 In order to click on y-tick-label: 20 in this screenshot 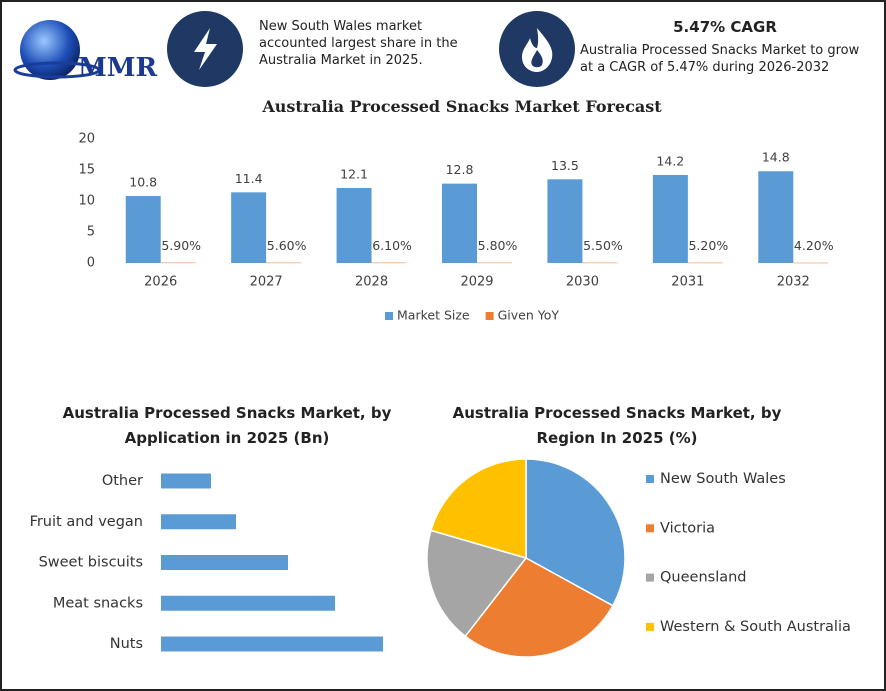, I will do `click(86, 139)`.